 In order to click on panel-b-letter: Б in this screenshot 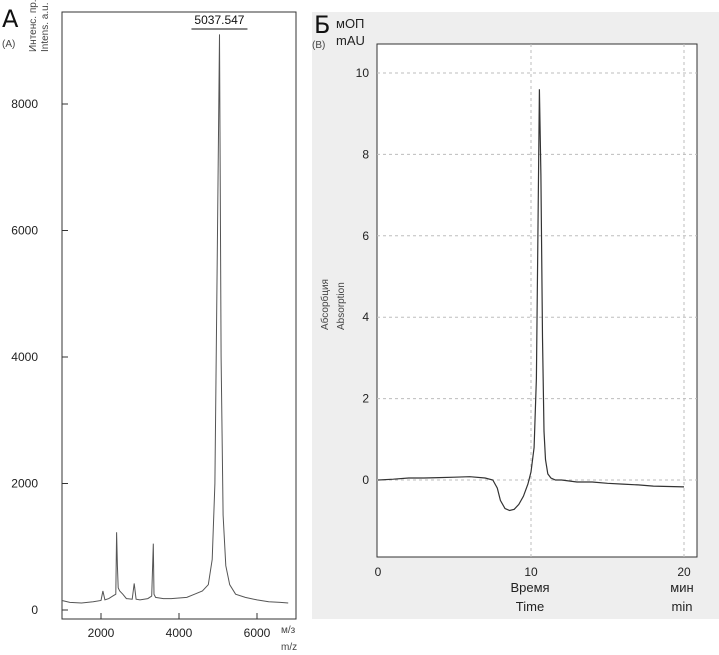, I will do `click(322, 25)`.